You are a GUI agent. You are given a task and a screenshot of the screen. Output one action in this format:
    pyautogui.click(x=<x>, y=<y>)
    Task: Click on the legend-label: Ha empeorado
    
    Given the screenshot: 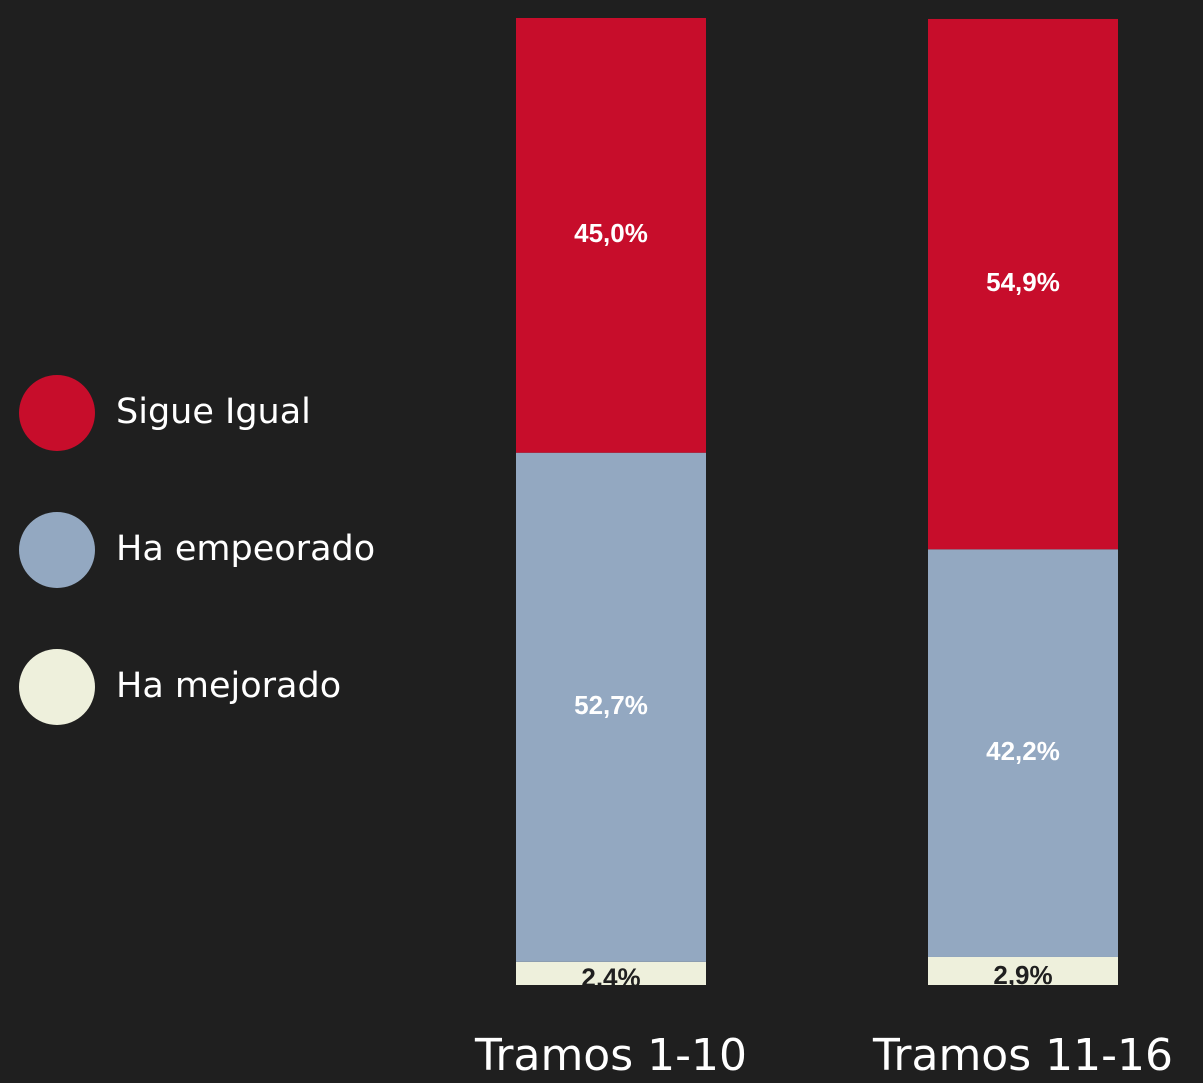 What is the action you would take?
    pyautogui.click(x=245, y=549)
    